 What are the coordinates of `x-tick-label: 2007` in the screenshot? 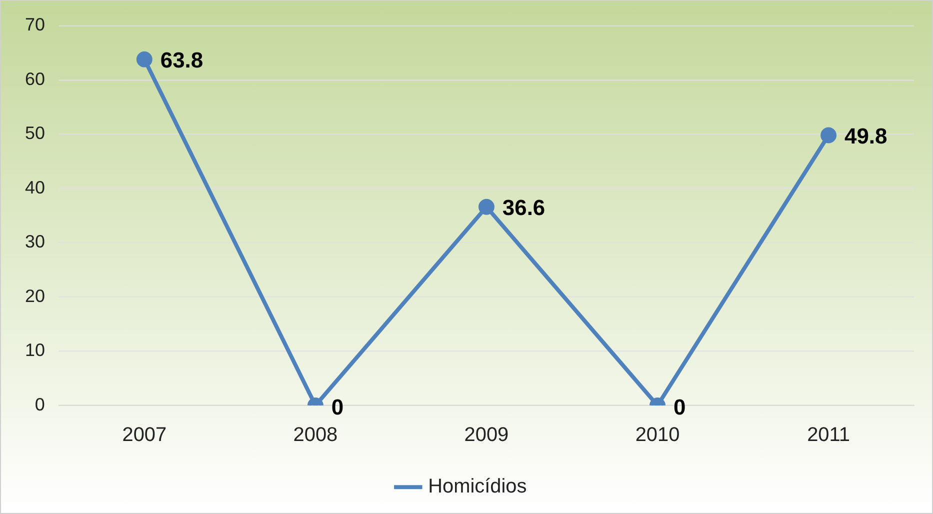 It's located at (144, 435).